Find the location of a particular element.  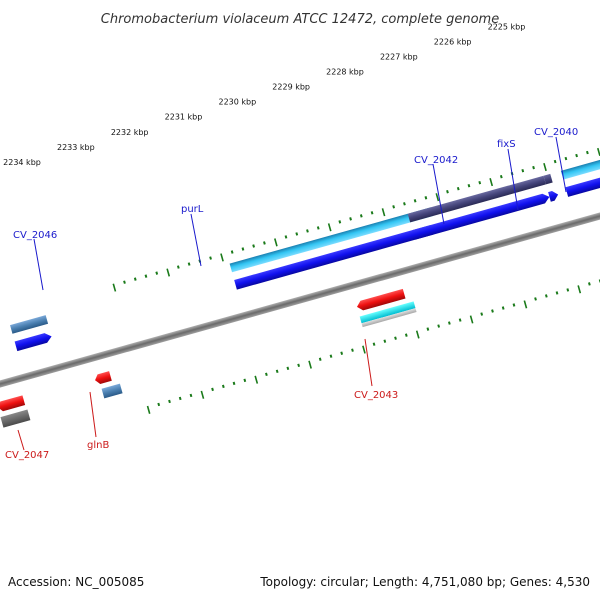

label-fixS: fixS is located at coordinates (506, 144).